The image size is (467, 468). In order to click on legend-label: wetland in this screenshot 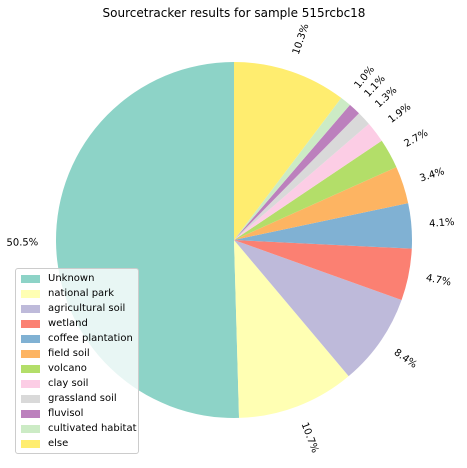, I will do `click(68, 323)`.